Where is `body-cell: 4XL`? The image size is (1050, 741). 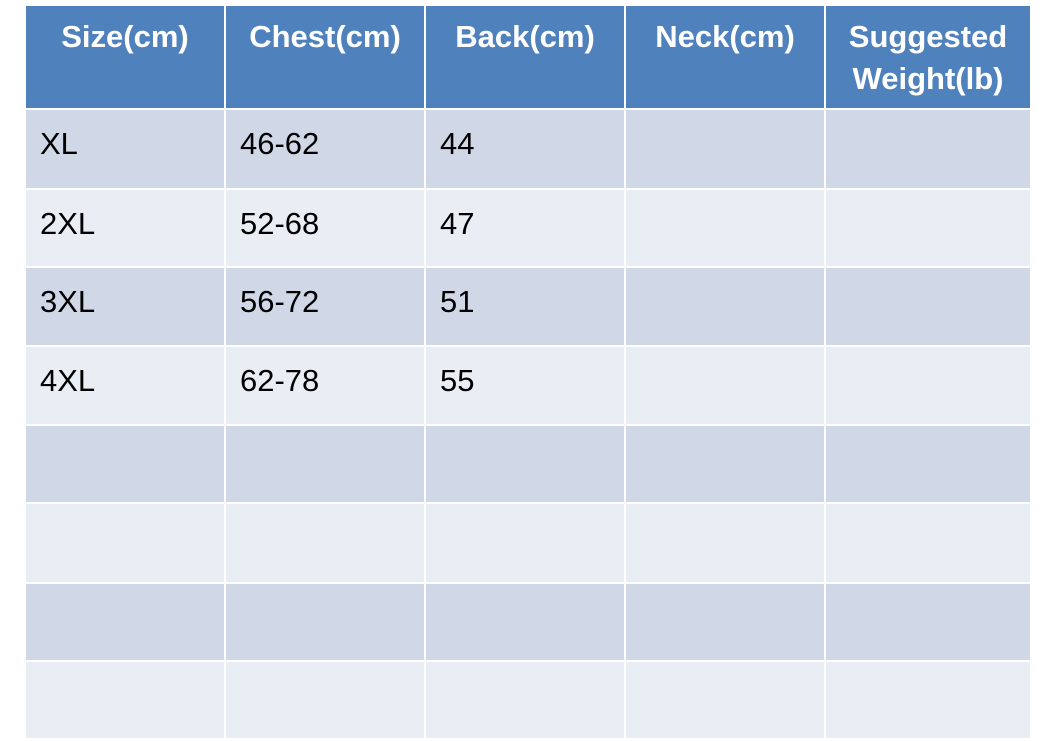
body-cell: 4XL is located at coordinates (125, 385).